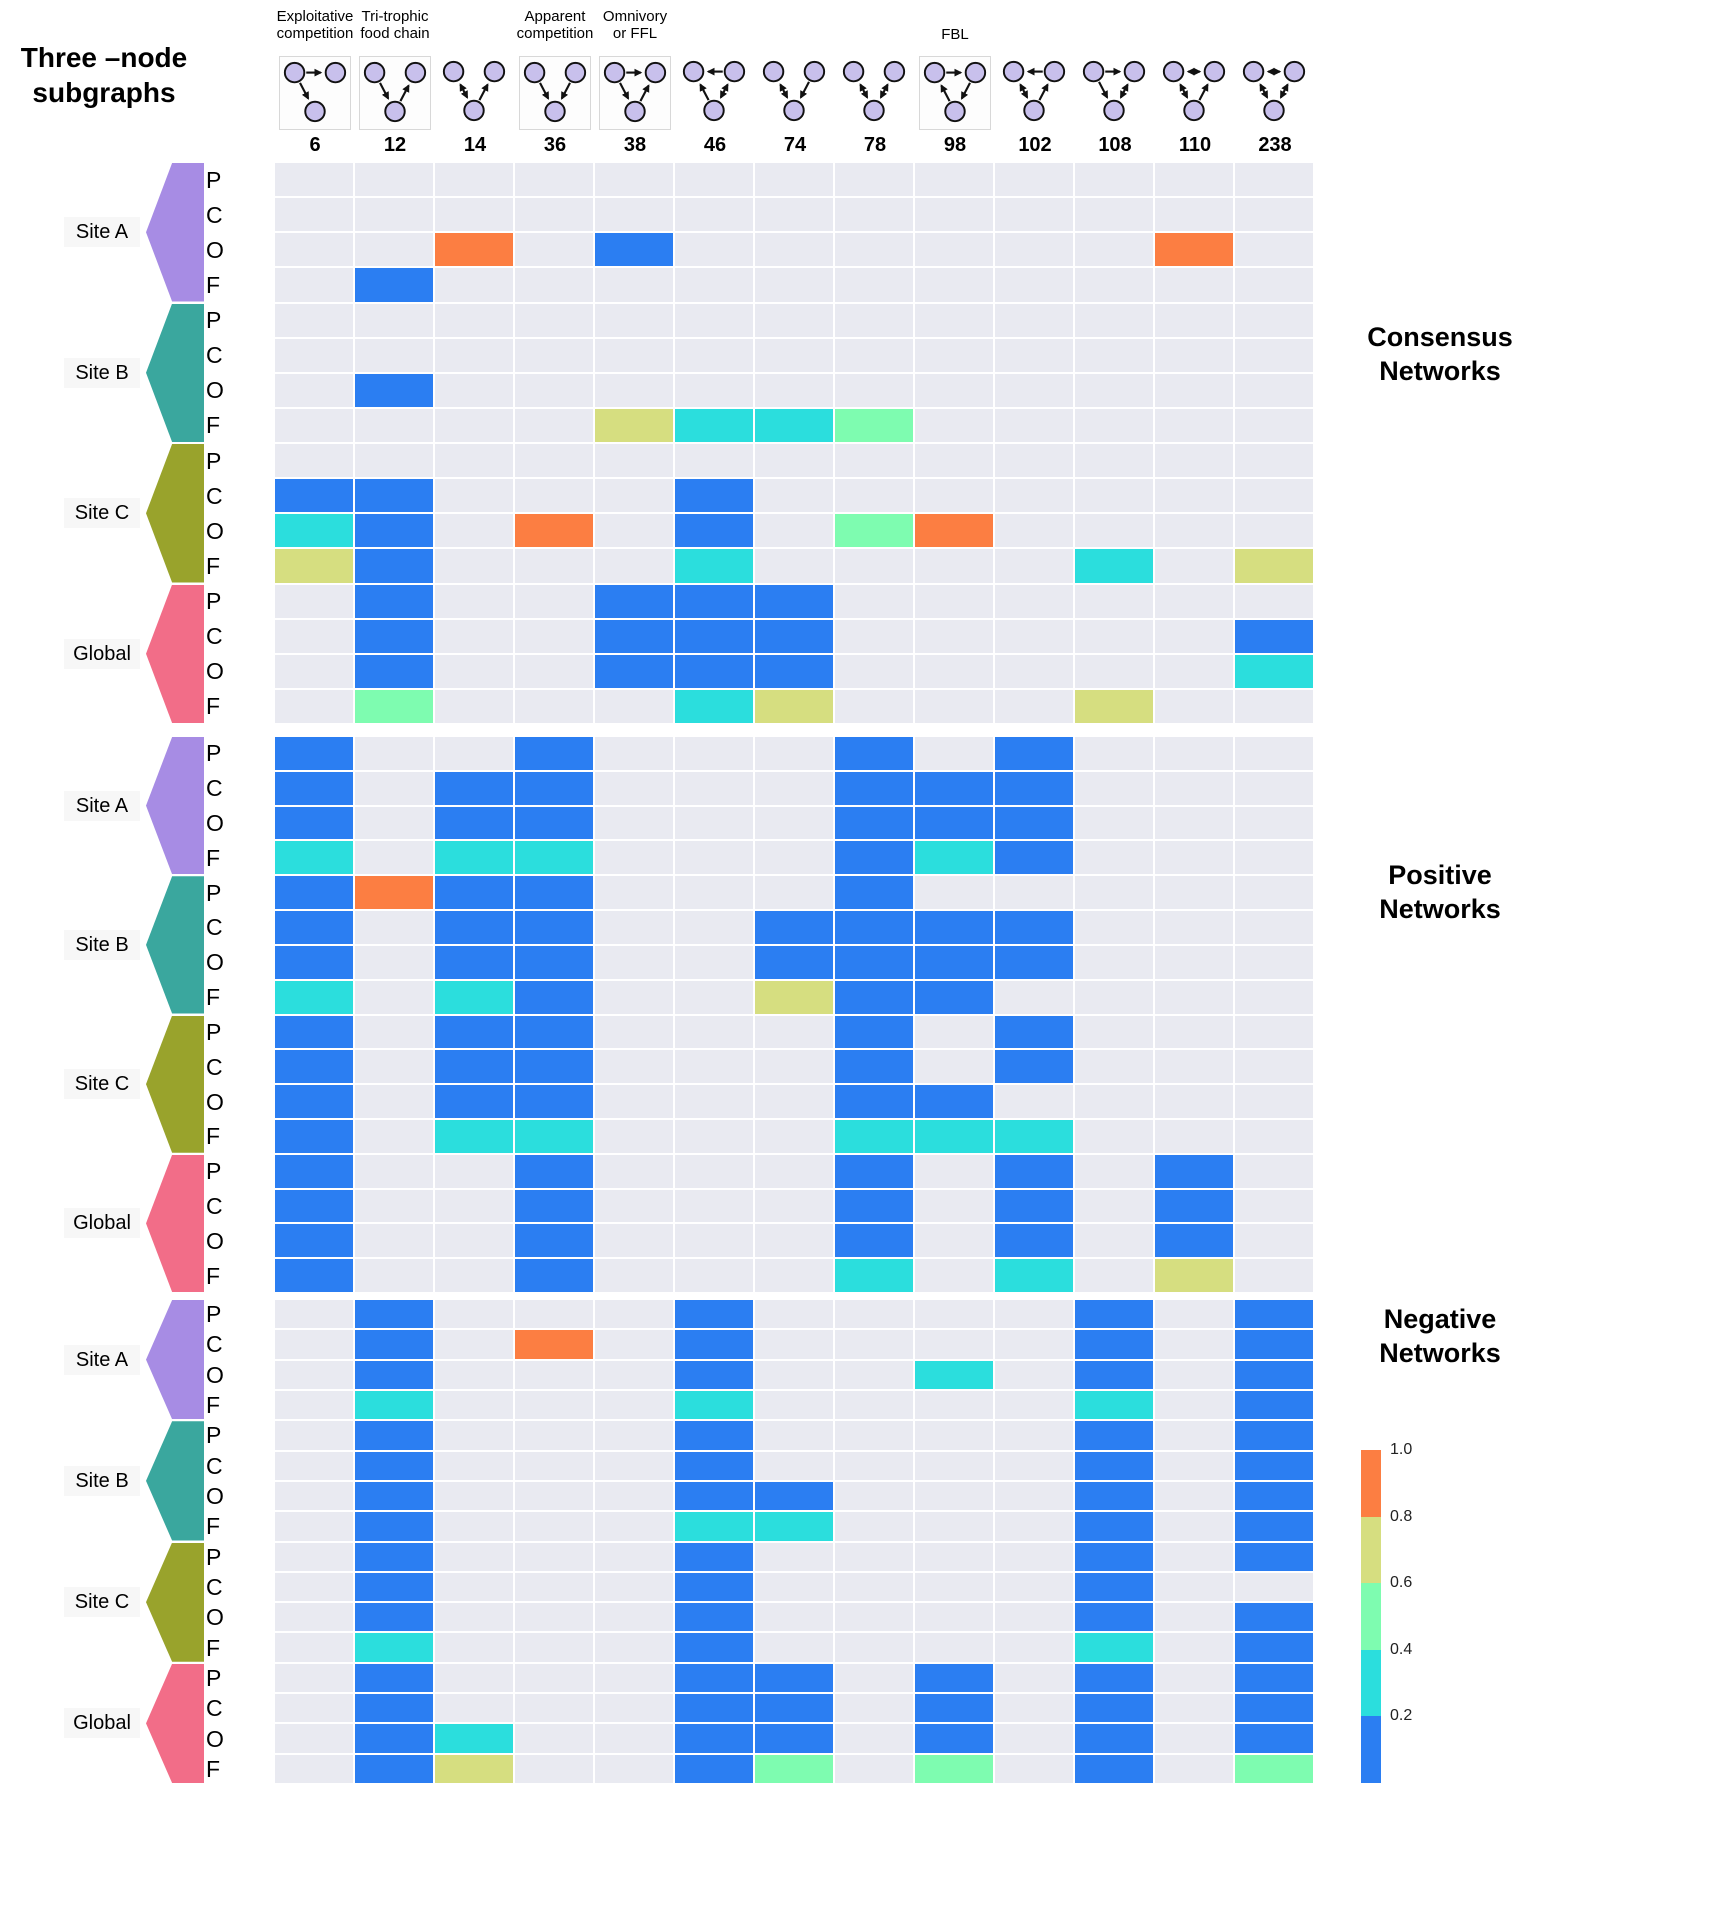  I want to click on column-header-102: 102, so click(1035, 145).